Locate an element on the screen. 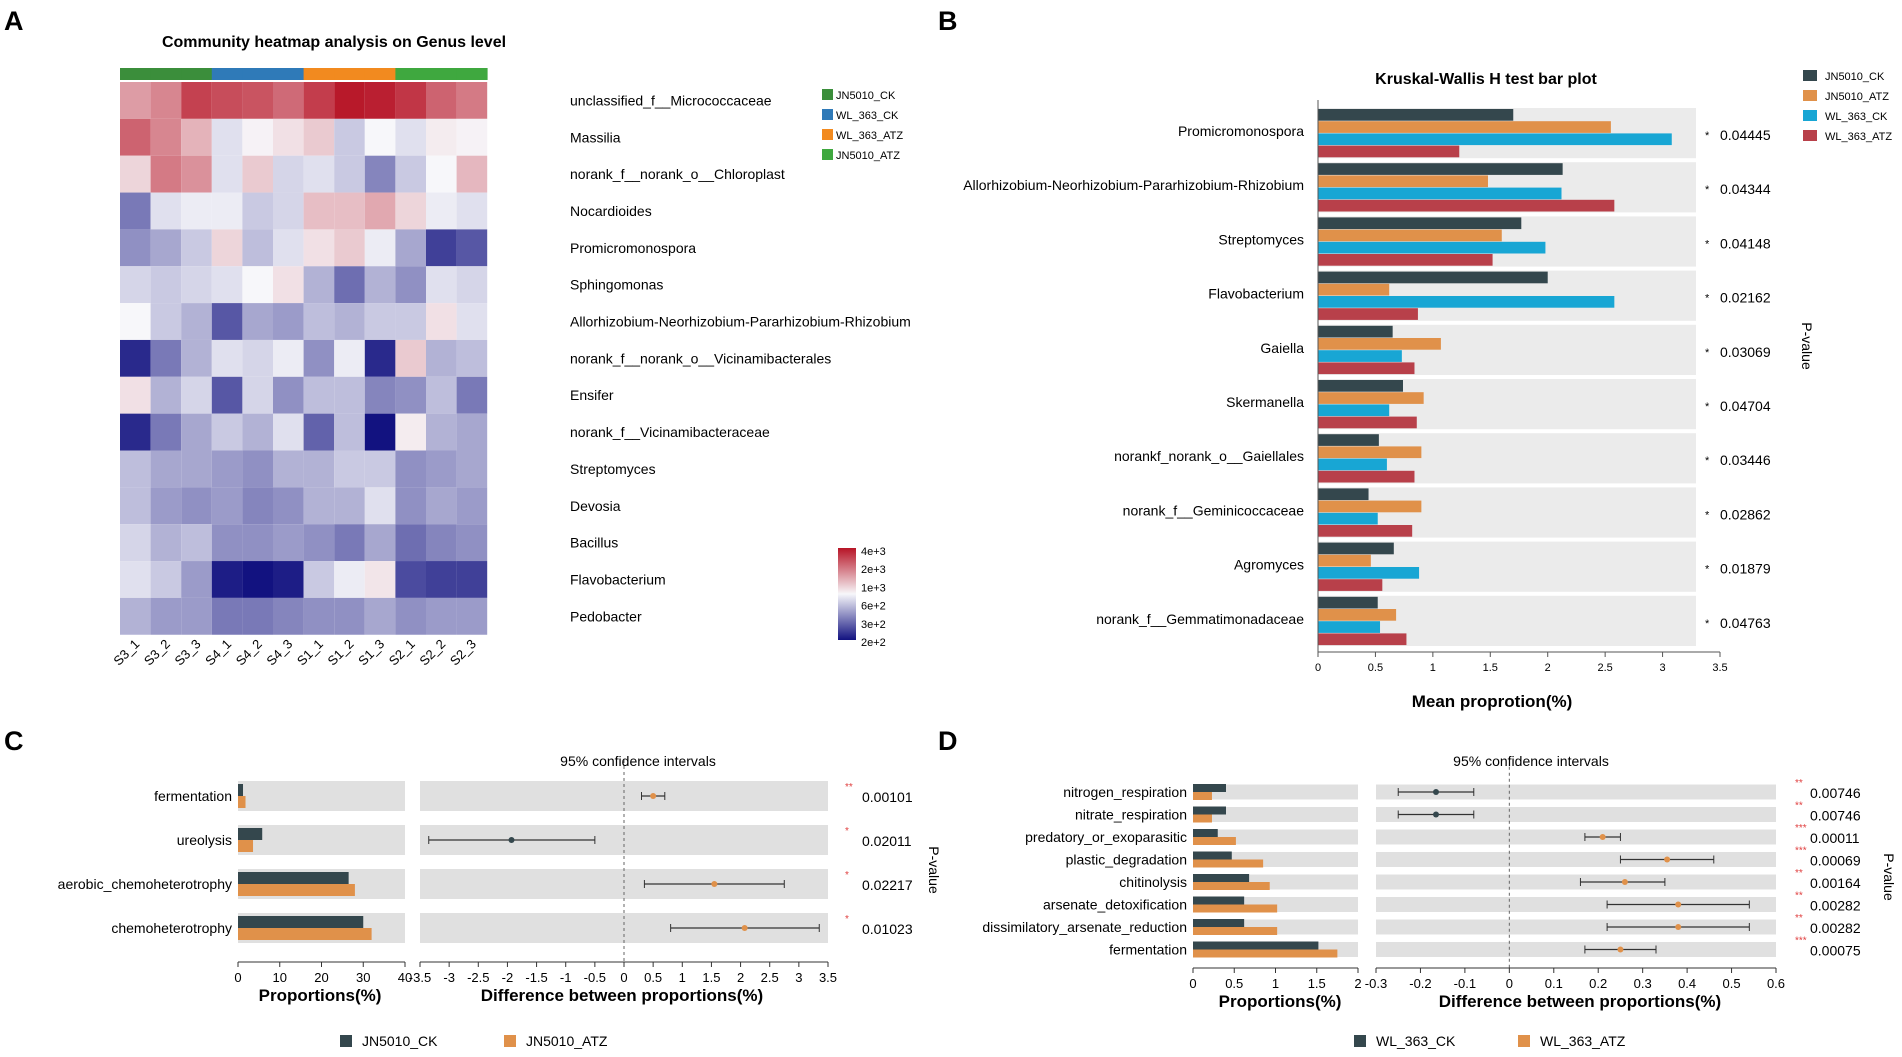 Image resolution: width=1902 pixels, height=1057 pixels. row-label: norank_f__norank_o__Chloroplast is located at coordinates (677, 174).